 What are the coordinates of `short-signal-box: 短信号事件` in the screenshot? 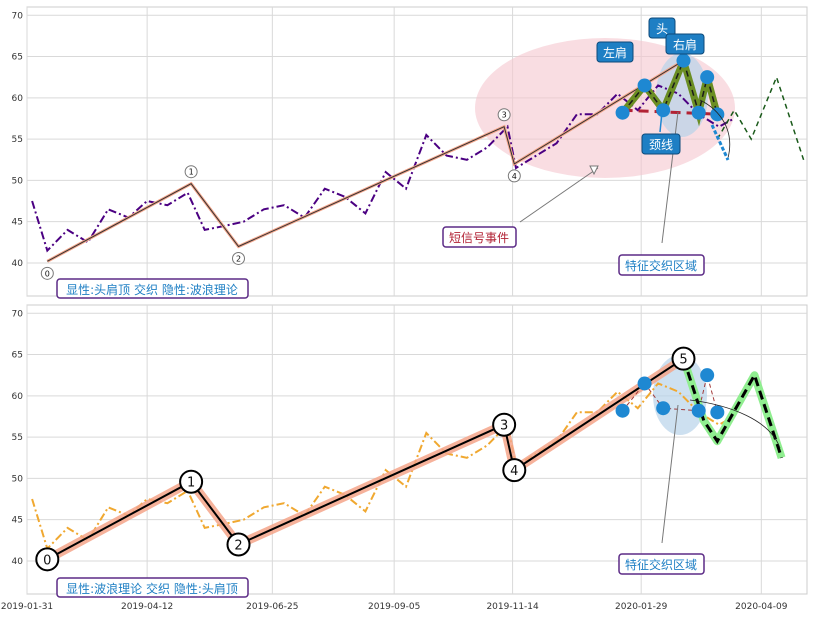 It's located at (479, 237).